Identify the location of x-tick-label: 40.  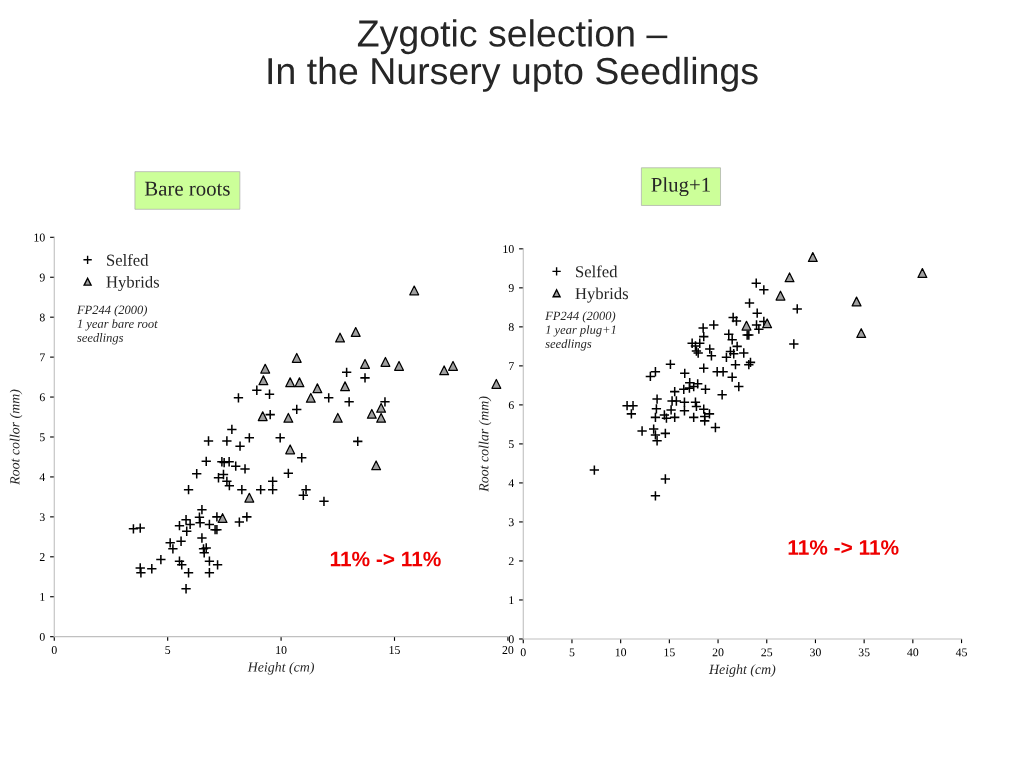
(913, 652).